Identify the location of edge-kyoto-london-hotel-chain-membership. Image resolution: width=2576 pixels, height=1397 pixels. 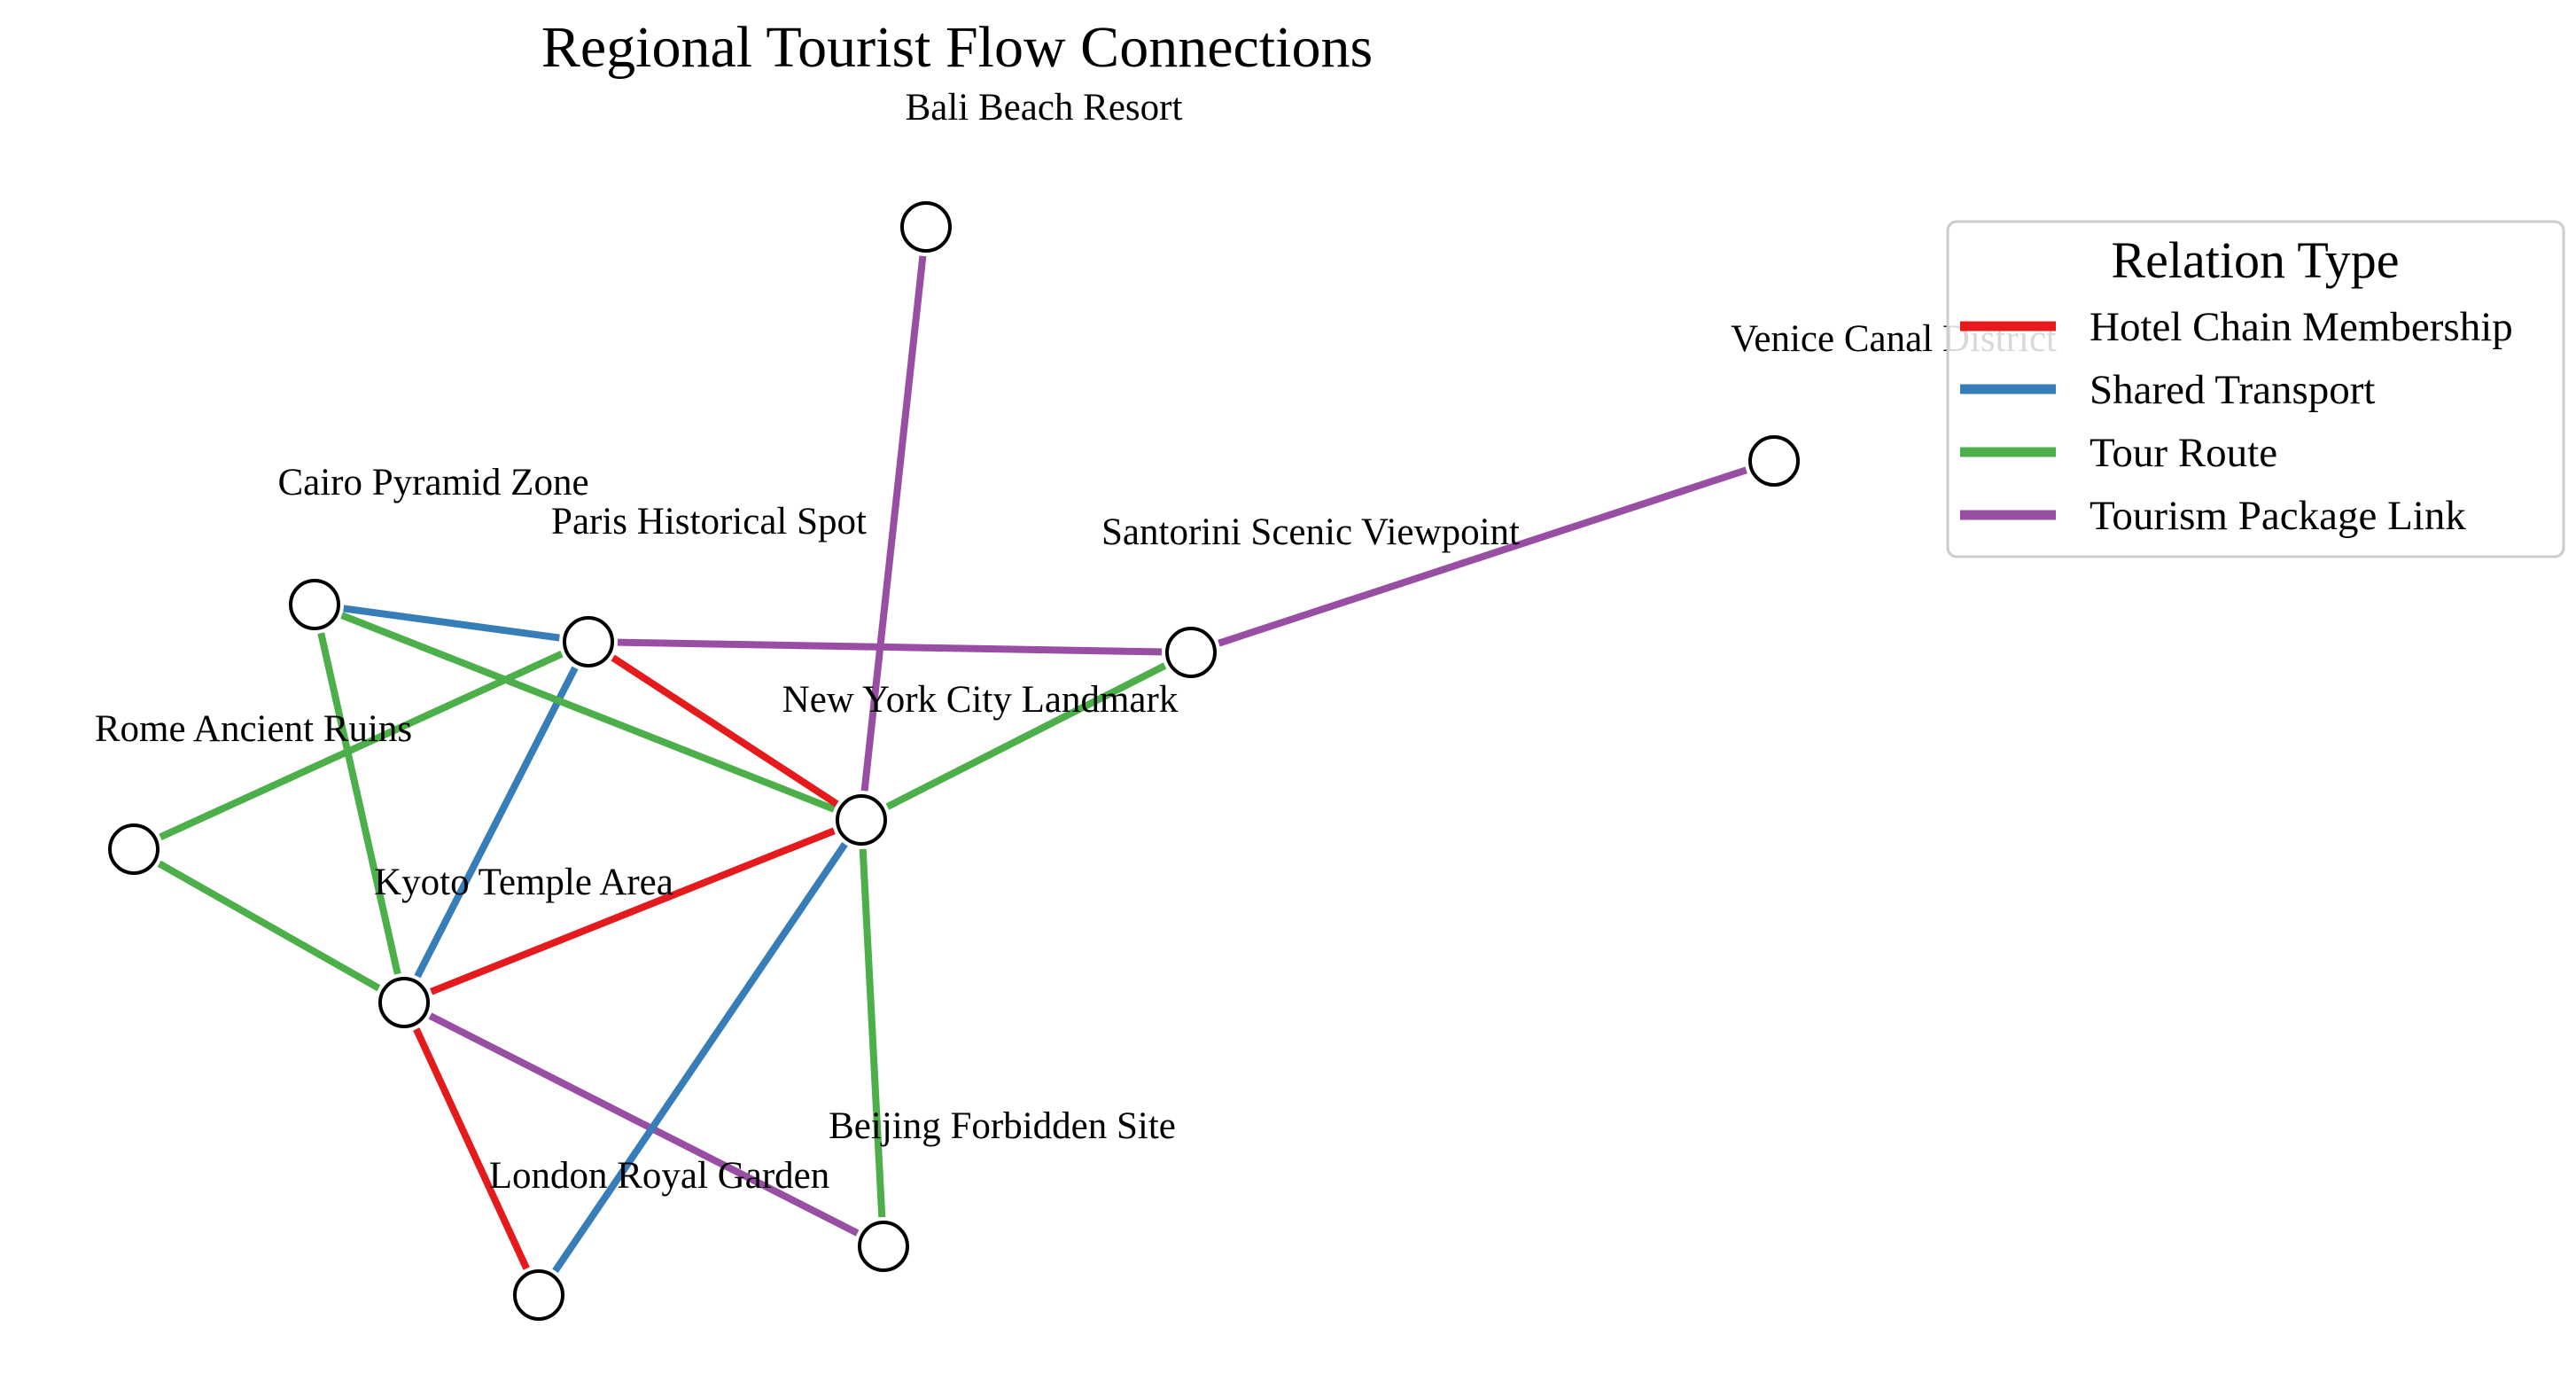
(472, 1148).